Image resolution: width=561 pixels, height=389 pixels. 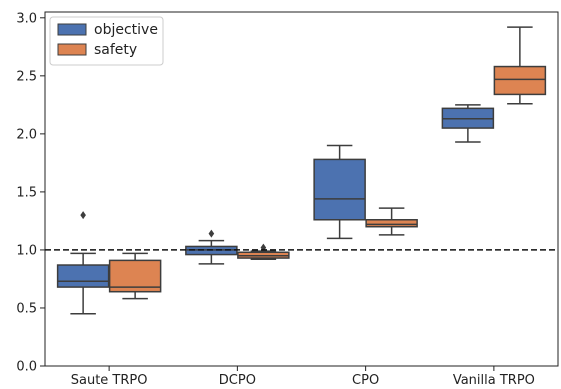 I want to click on y-tick-label: 3.0, so click(x=26, y=18).